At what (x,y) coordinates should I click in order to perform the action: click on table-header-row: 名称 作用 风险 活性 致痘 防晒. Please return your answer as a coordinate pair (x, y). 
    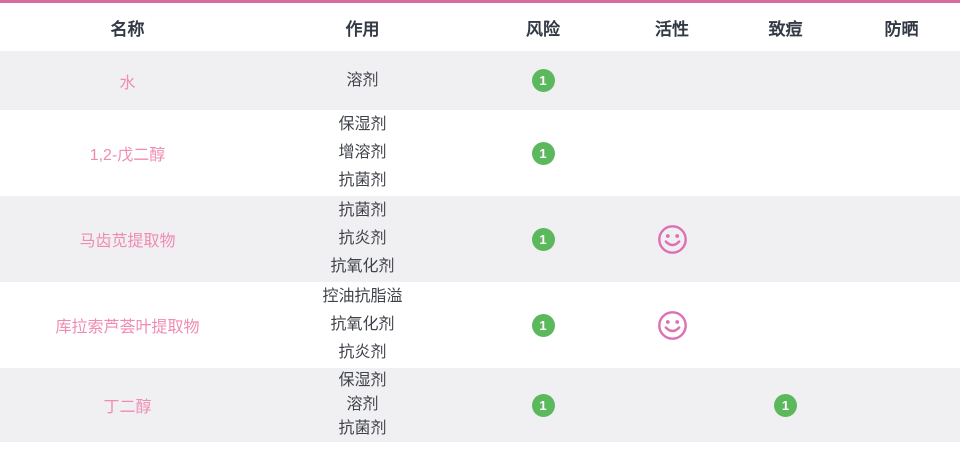
    Looking at the image, I should click on (480, 27).